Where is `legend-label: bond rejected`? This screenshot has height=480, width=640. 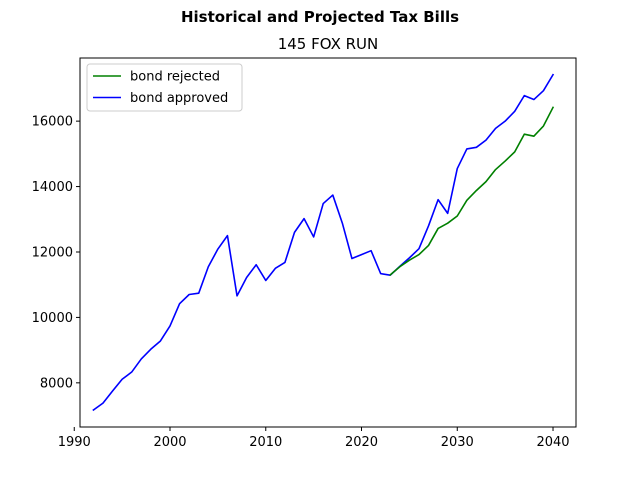 legend-label: bond rejected is located at coordinates (175, 77).